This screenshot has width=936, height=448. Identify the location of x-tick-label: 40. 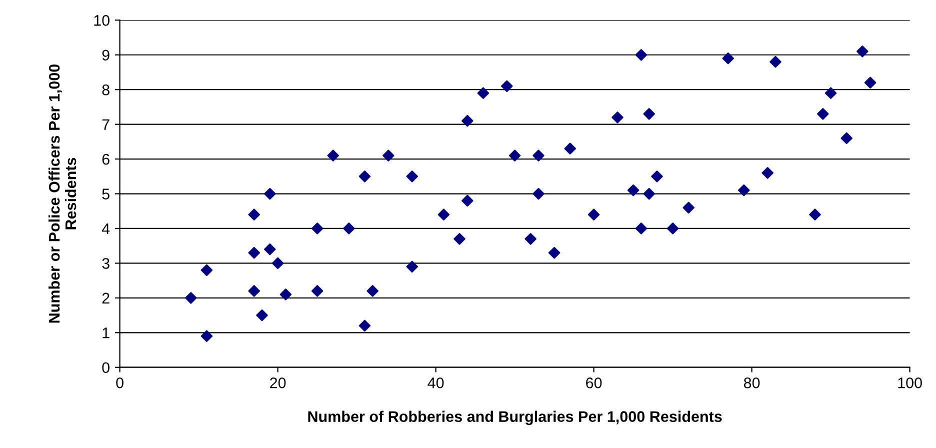
(436, 382).